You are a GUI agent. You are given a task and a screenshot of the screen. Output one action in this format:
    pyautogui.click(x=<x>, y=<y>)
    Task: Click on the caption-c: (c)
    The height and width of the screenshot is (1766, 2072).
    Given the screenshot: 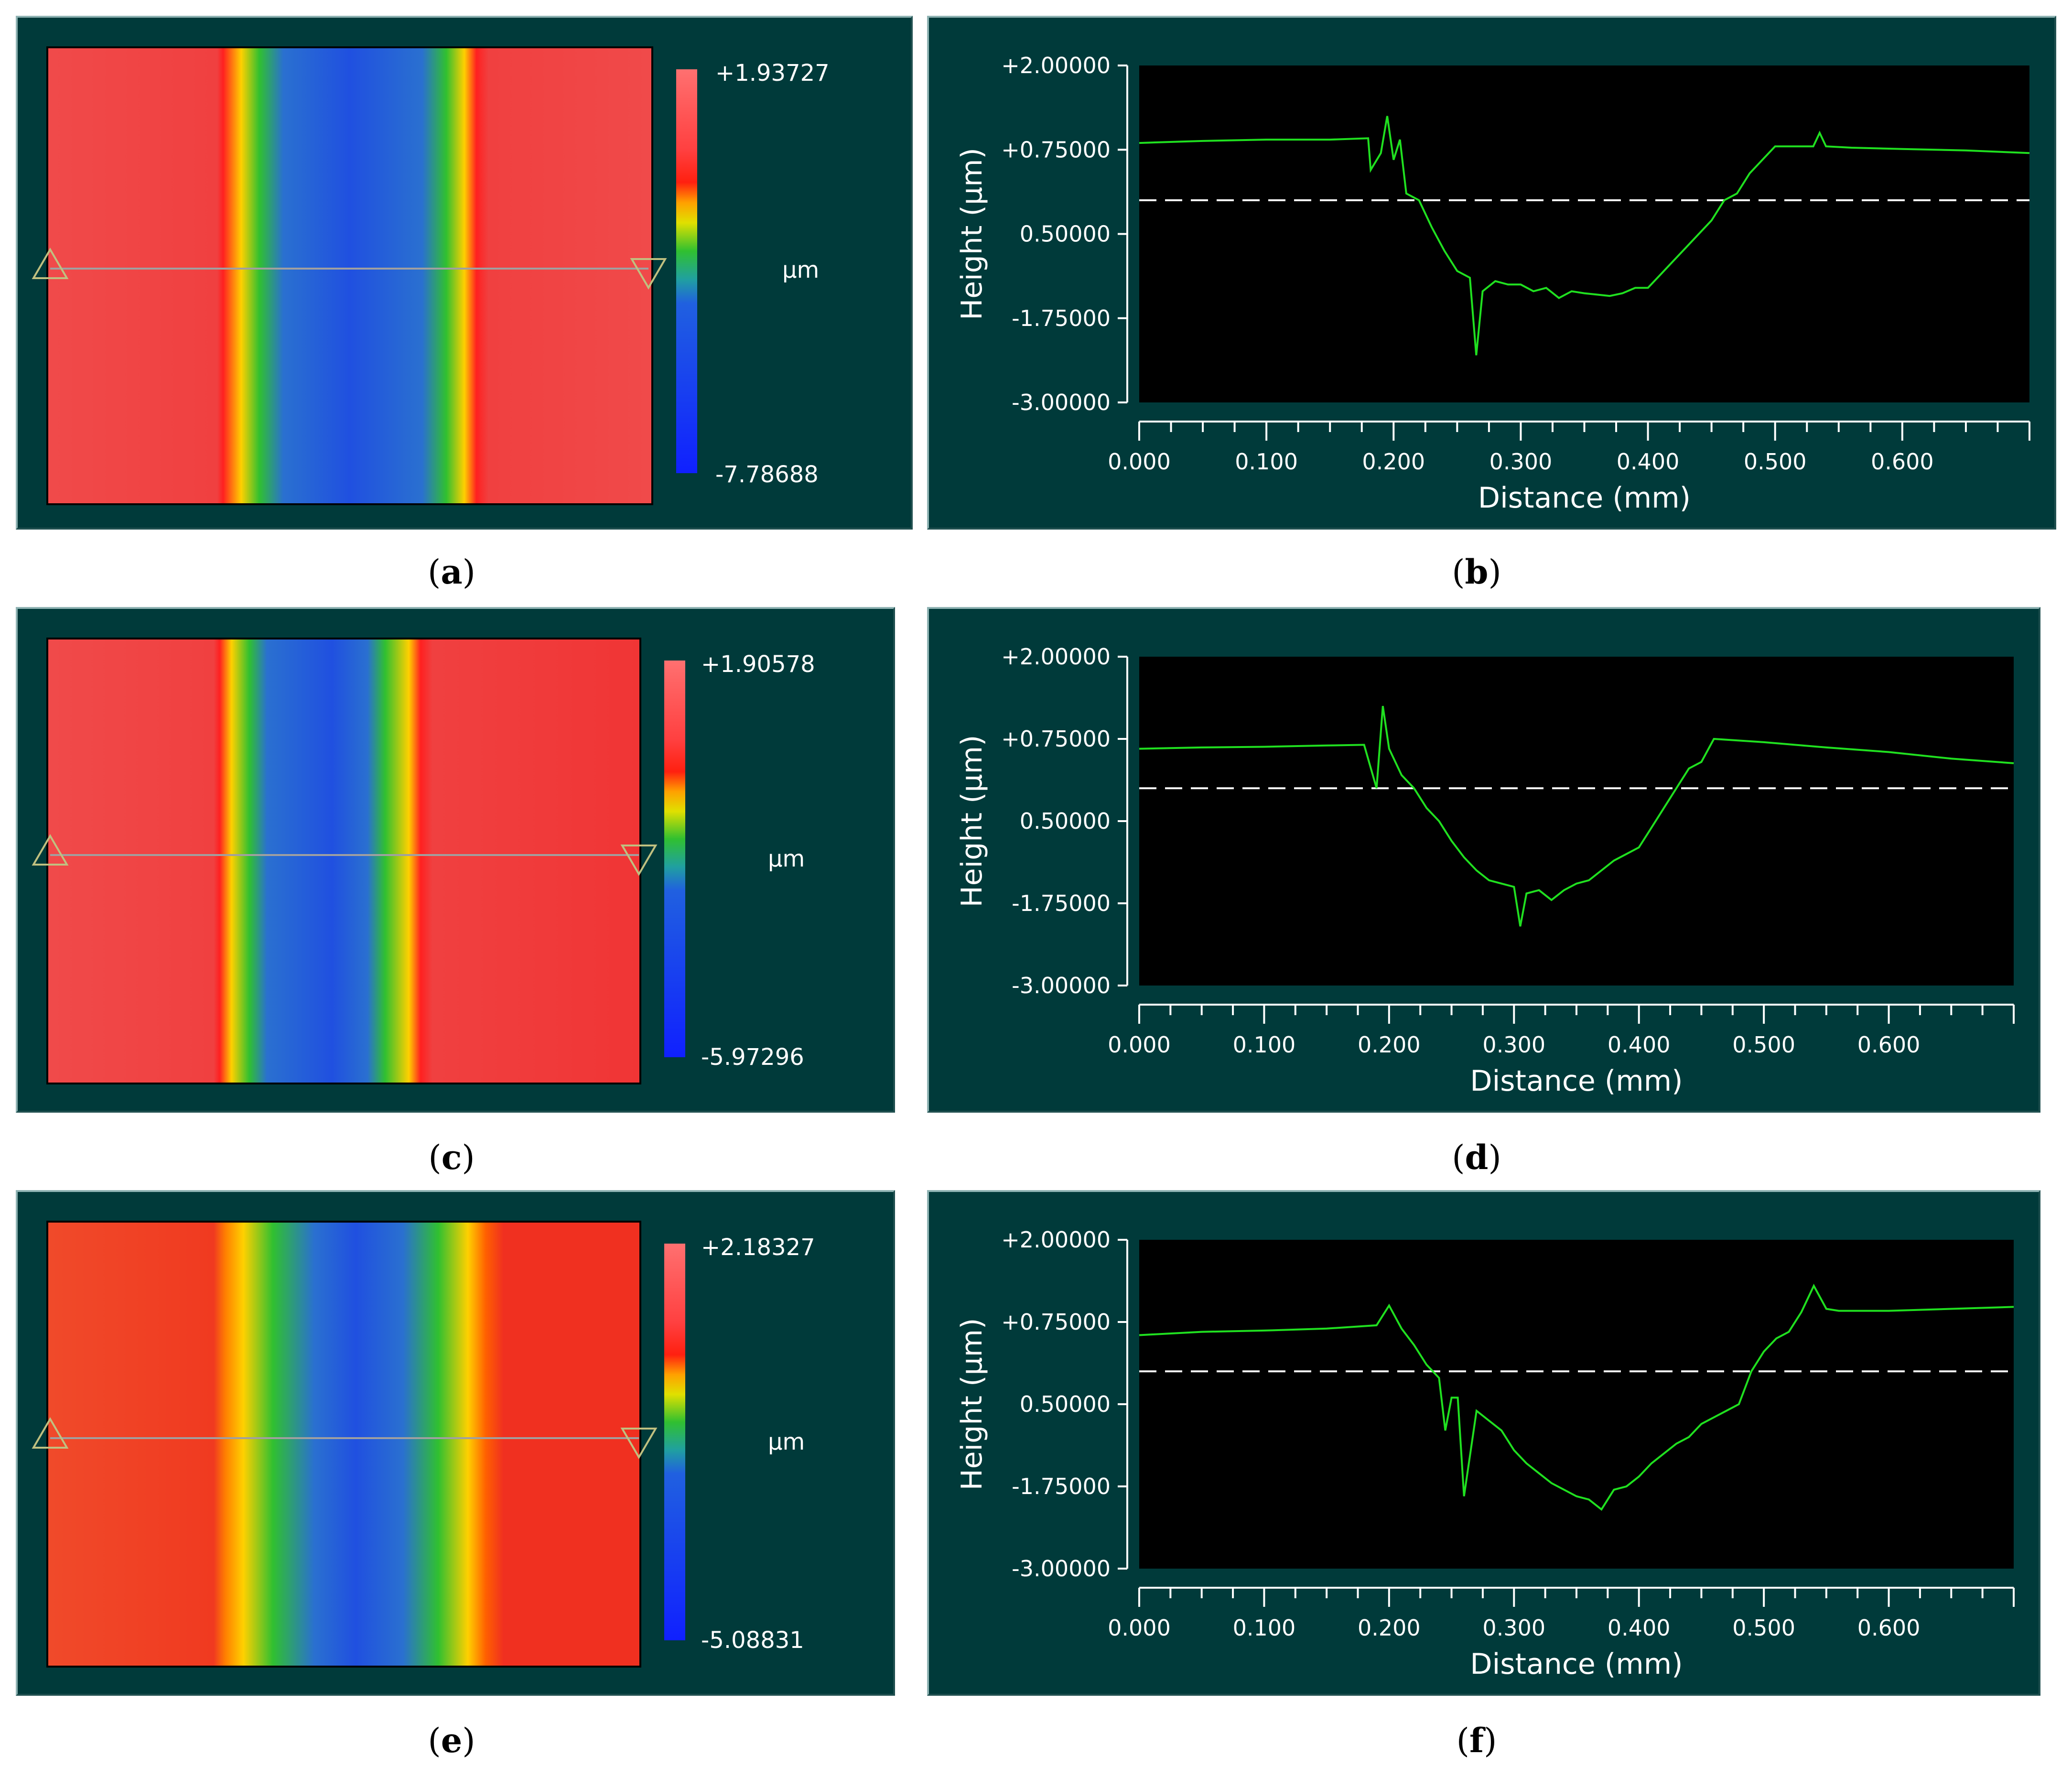 What is the action you would take?
    pyautogui.click(x=451, y=1157)
    